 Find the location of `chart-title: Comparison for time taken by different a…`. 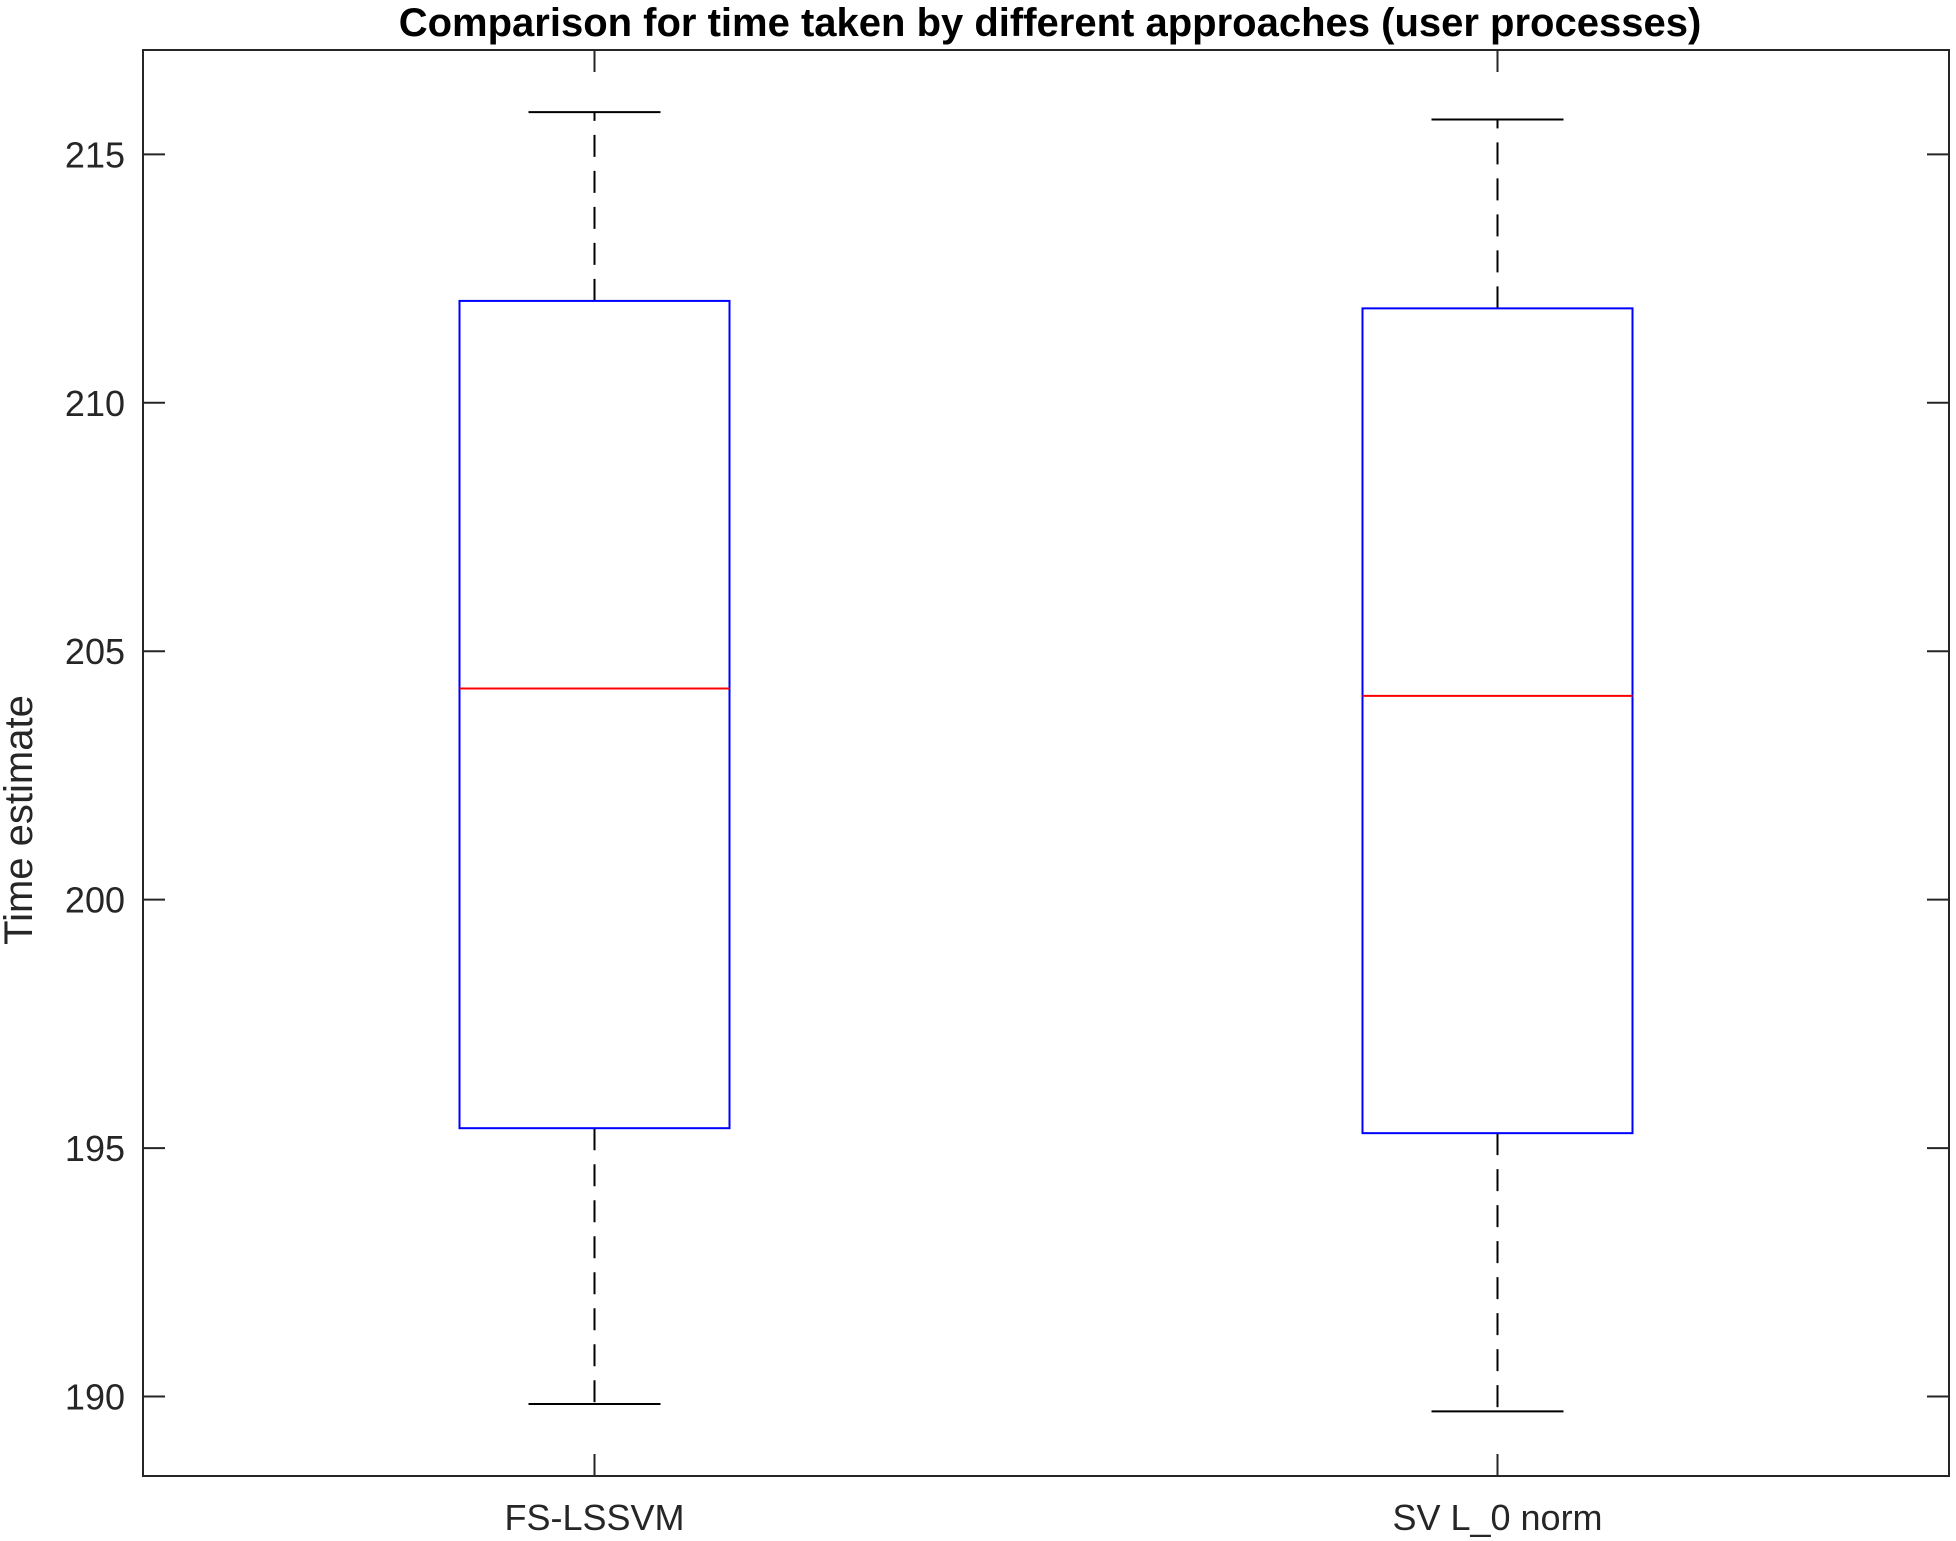

chart-title: Comparison for time taken by different a… is located at coordinates (1050, 23).